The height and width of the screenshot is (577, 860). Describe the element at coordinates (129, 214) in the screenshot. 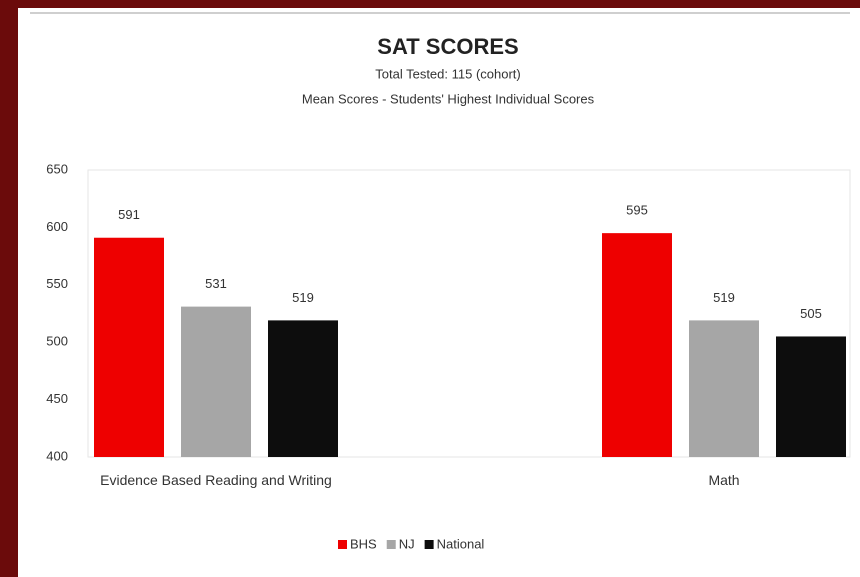

I see `data-label: 591` at that location.